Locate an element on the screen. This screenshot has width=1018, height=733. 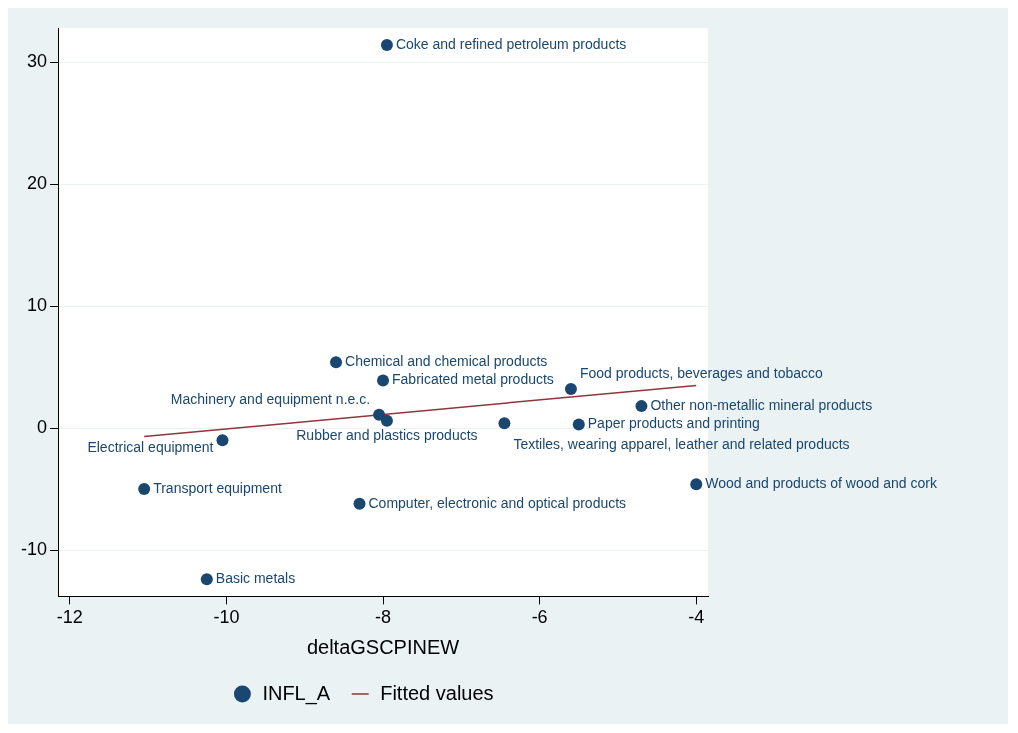
y-tick-label: 20 is located at coordinates (37, 183).